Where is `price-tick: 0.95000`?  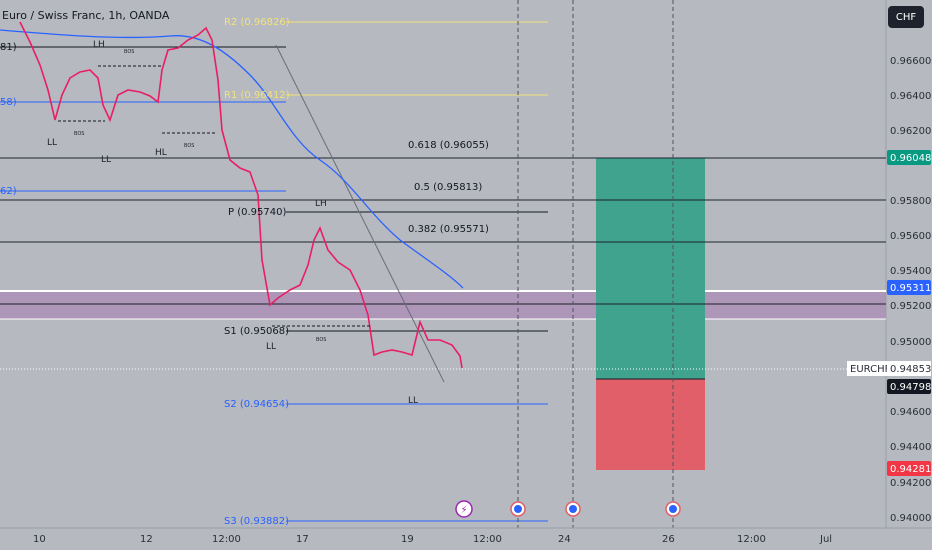
price-tick: 0.95000 is located at coordinates (910, 342).